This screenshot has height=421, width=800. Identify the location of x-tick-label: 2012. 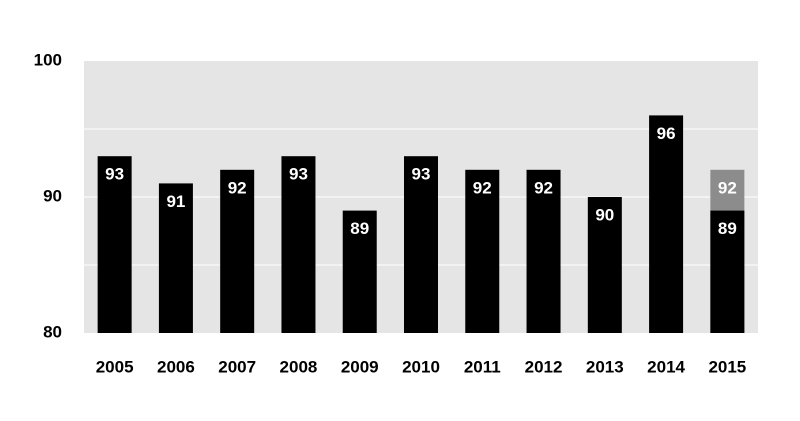
(544, 366).